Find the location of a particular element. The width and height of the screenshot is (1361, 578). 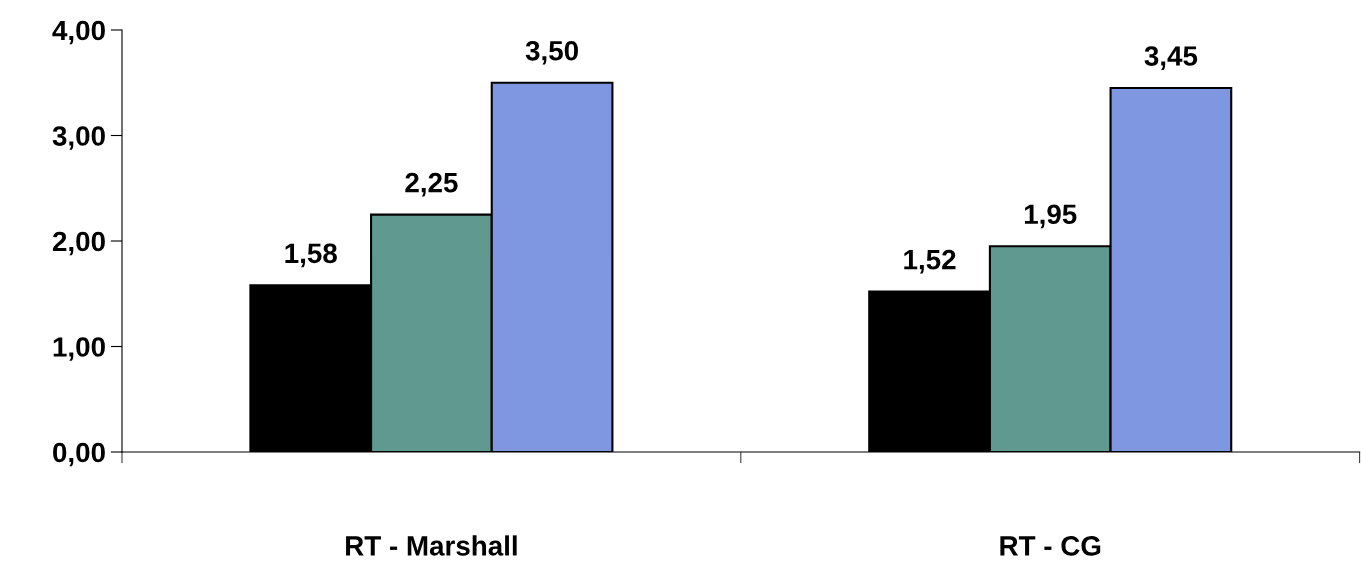

data-label: 2,25 is located at coordinates (431, 184).